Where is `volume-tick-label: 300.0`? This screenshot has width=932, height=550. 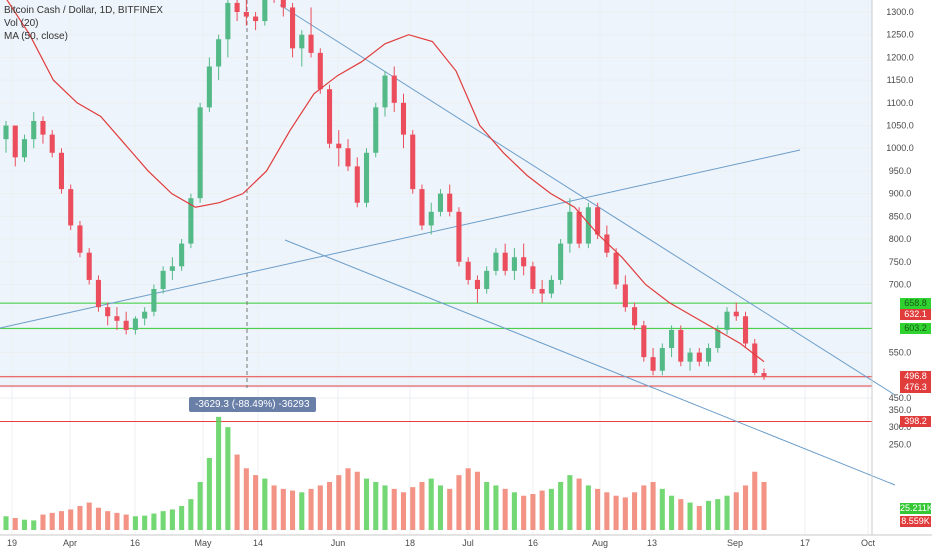
volume-tick-label: 300.0 is located at coordinates (900, 427).